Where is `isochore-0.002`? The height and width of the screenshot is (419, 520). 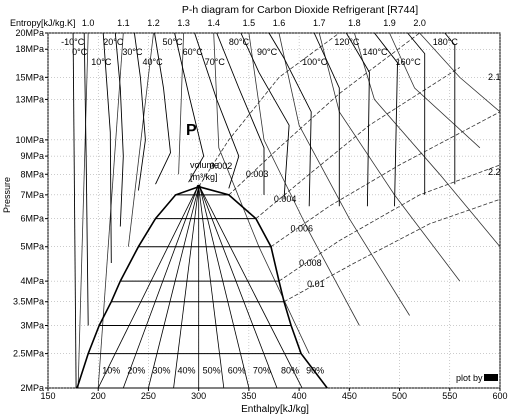 isochore-0.002 is located at coordinates (269, 109).